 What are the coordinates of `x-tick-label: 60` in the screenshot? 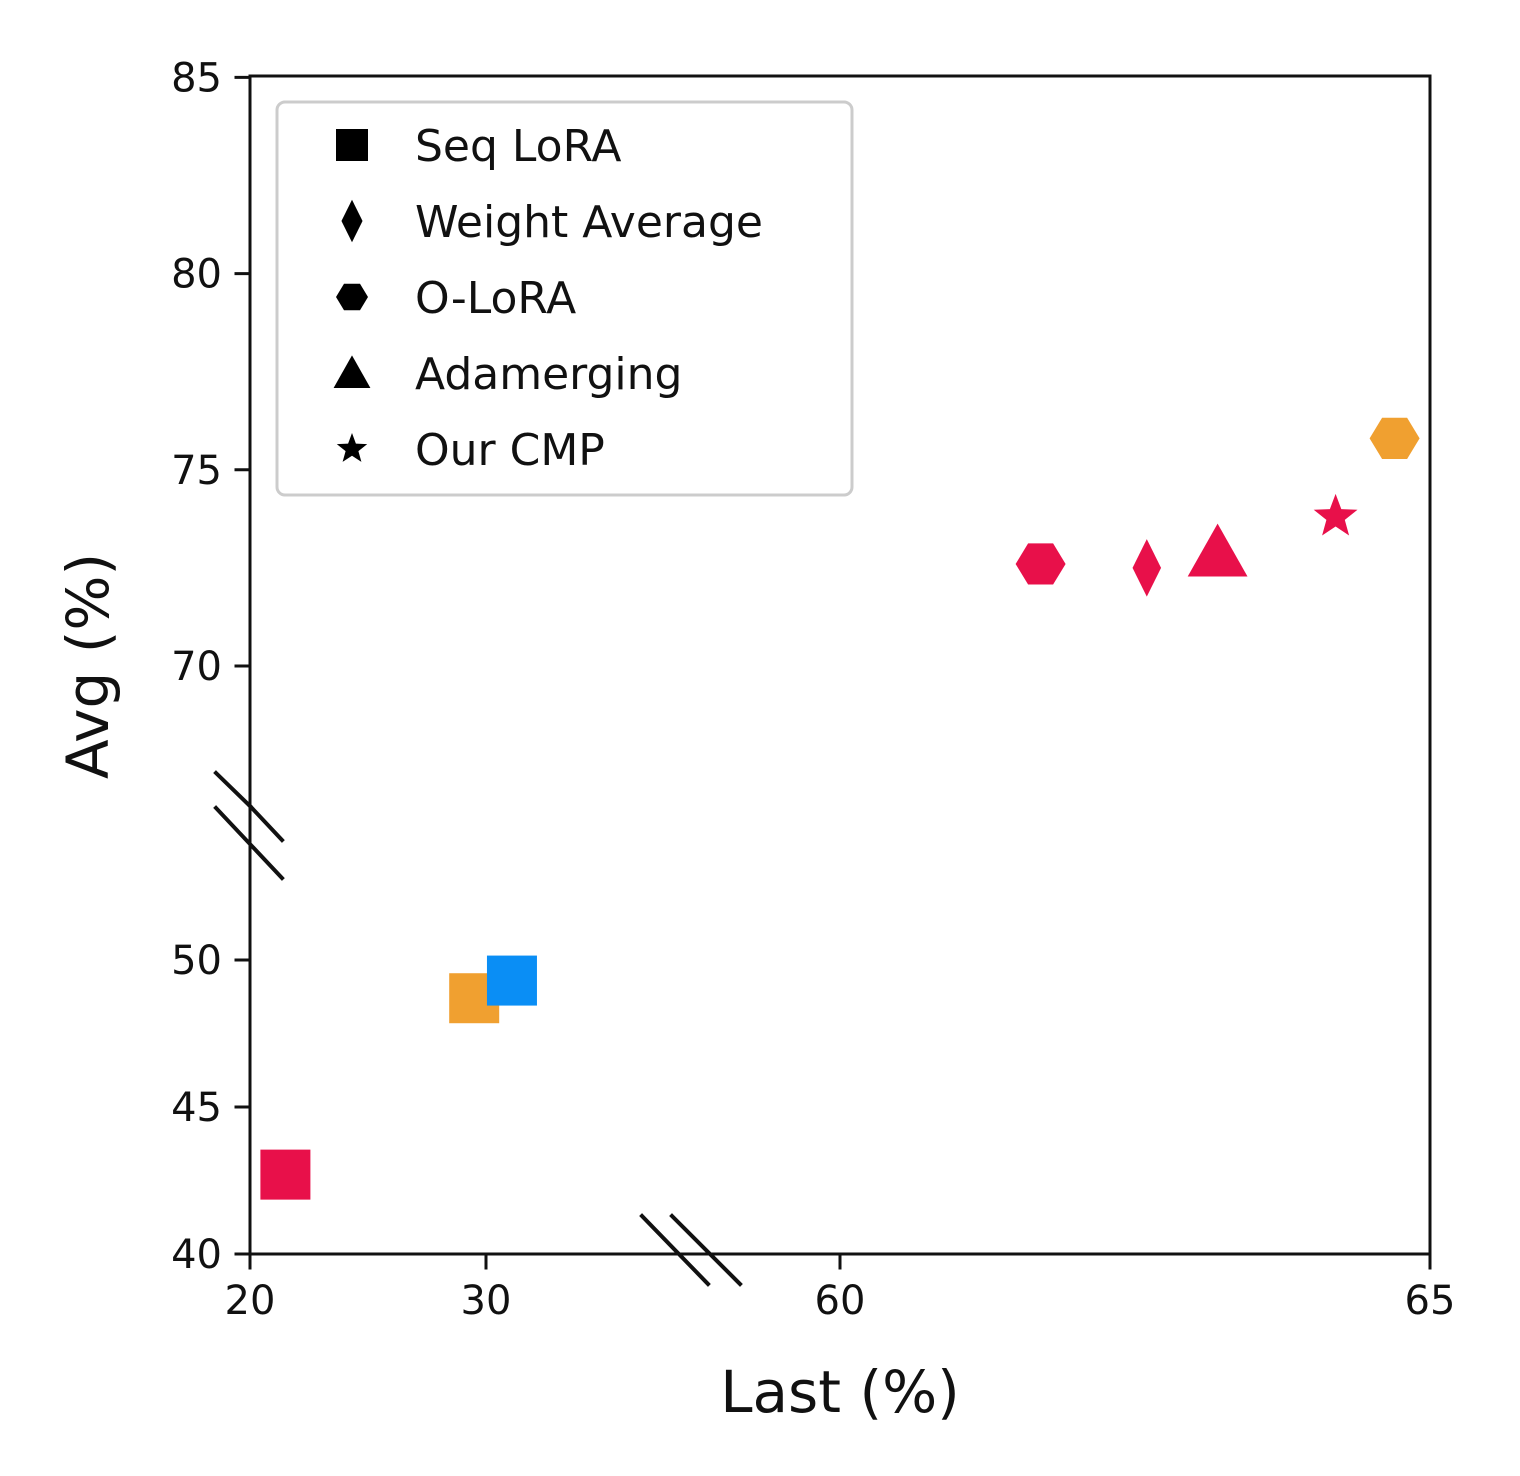 It's located at (840, 1301).